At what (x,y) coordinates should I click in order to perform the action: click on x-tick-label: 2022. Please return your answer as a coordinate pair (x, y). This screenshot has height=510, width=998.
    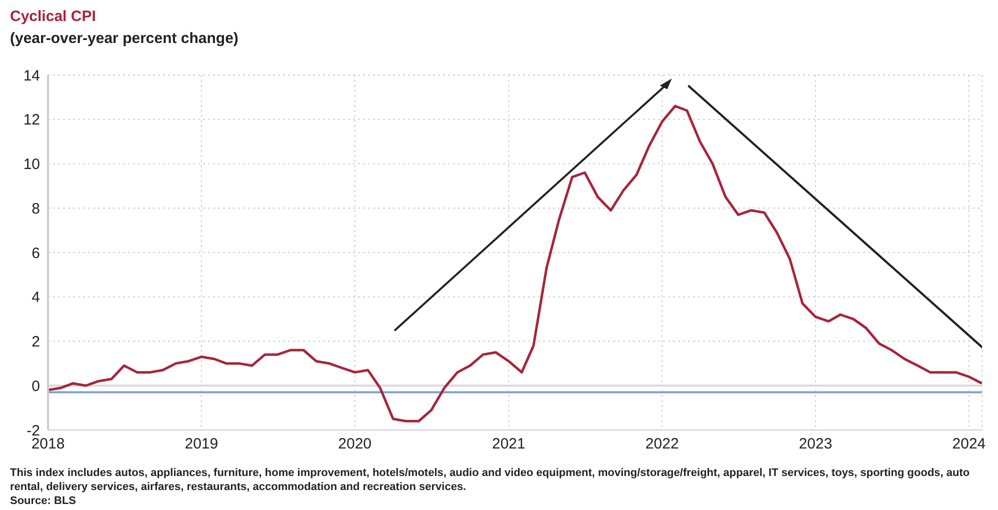
    Looking at the image, I should click on (662, 444).